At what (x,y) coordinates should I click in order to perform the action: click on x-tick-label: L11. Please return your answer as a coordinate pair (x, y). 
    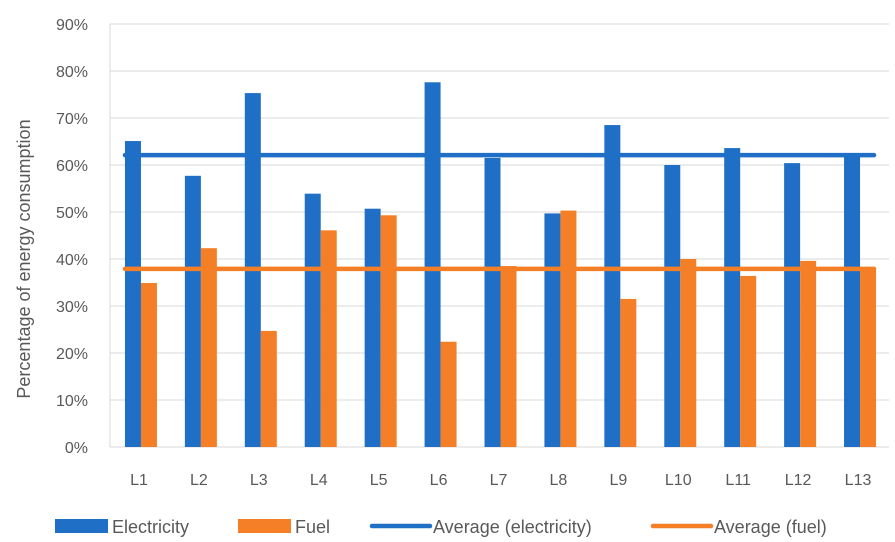
    Looking at the image, I should click on (738, 480).